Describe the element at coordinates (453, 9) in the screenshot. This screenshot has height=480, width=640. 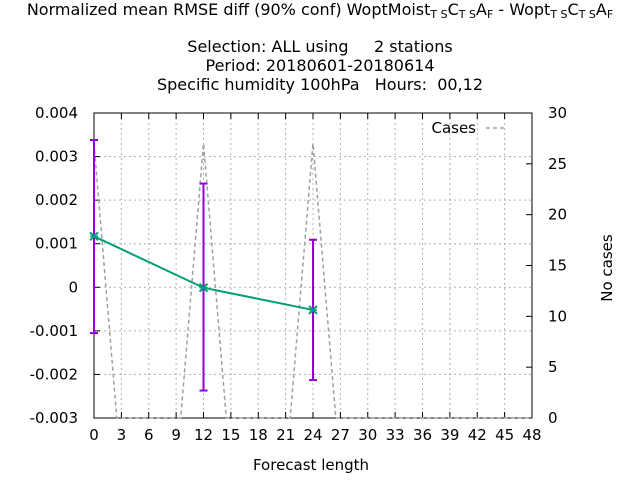
I see `title-mid-1: C` at that location.